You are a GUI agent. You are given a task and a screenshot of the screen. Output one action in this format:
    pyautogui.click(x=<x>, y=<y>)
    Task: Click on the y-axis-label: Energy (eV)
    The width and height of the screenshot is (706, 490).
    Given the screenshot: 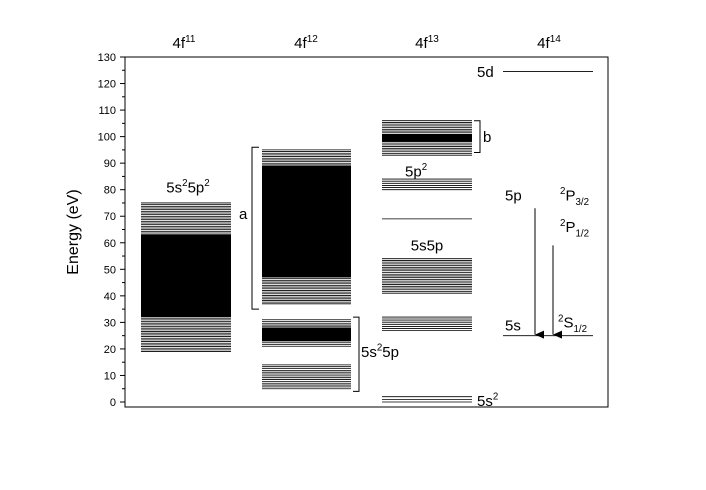 What is the action you would take?
    pyautogui.click(x=73, y=231)
    